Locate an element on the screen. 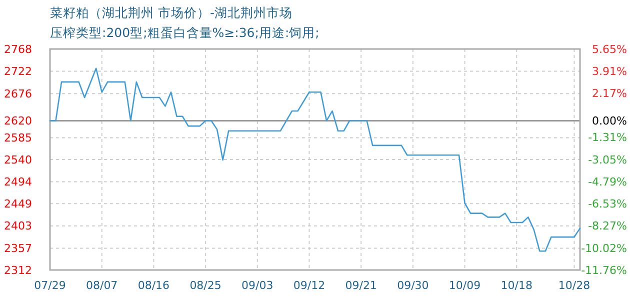 The width and height of the screenshot is (630, 300). x-tick-label: 09/12 is located at coordinates (309, 285).